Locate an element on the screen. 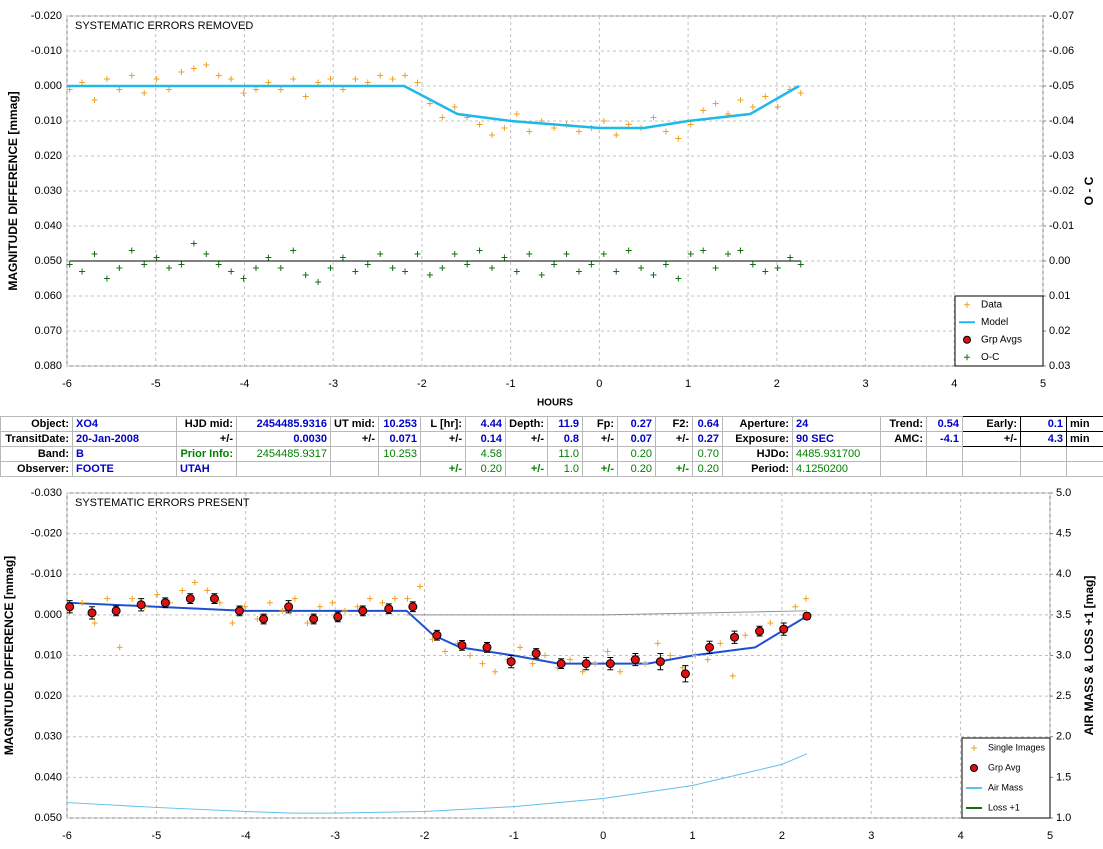 This screenshot has width=1103, height=849. x-axis-label: HOURS is located at coordinates (555, 403).